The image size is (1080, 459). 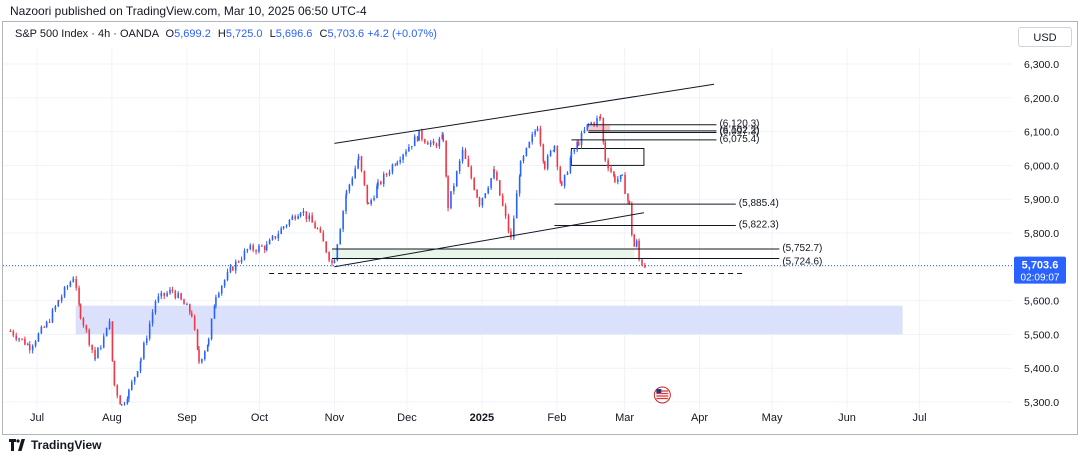 What do you see at coordinates (483, 254) in the screenshot?
I see `zone-rect` at bounding box center [483, 254].